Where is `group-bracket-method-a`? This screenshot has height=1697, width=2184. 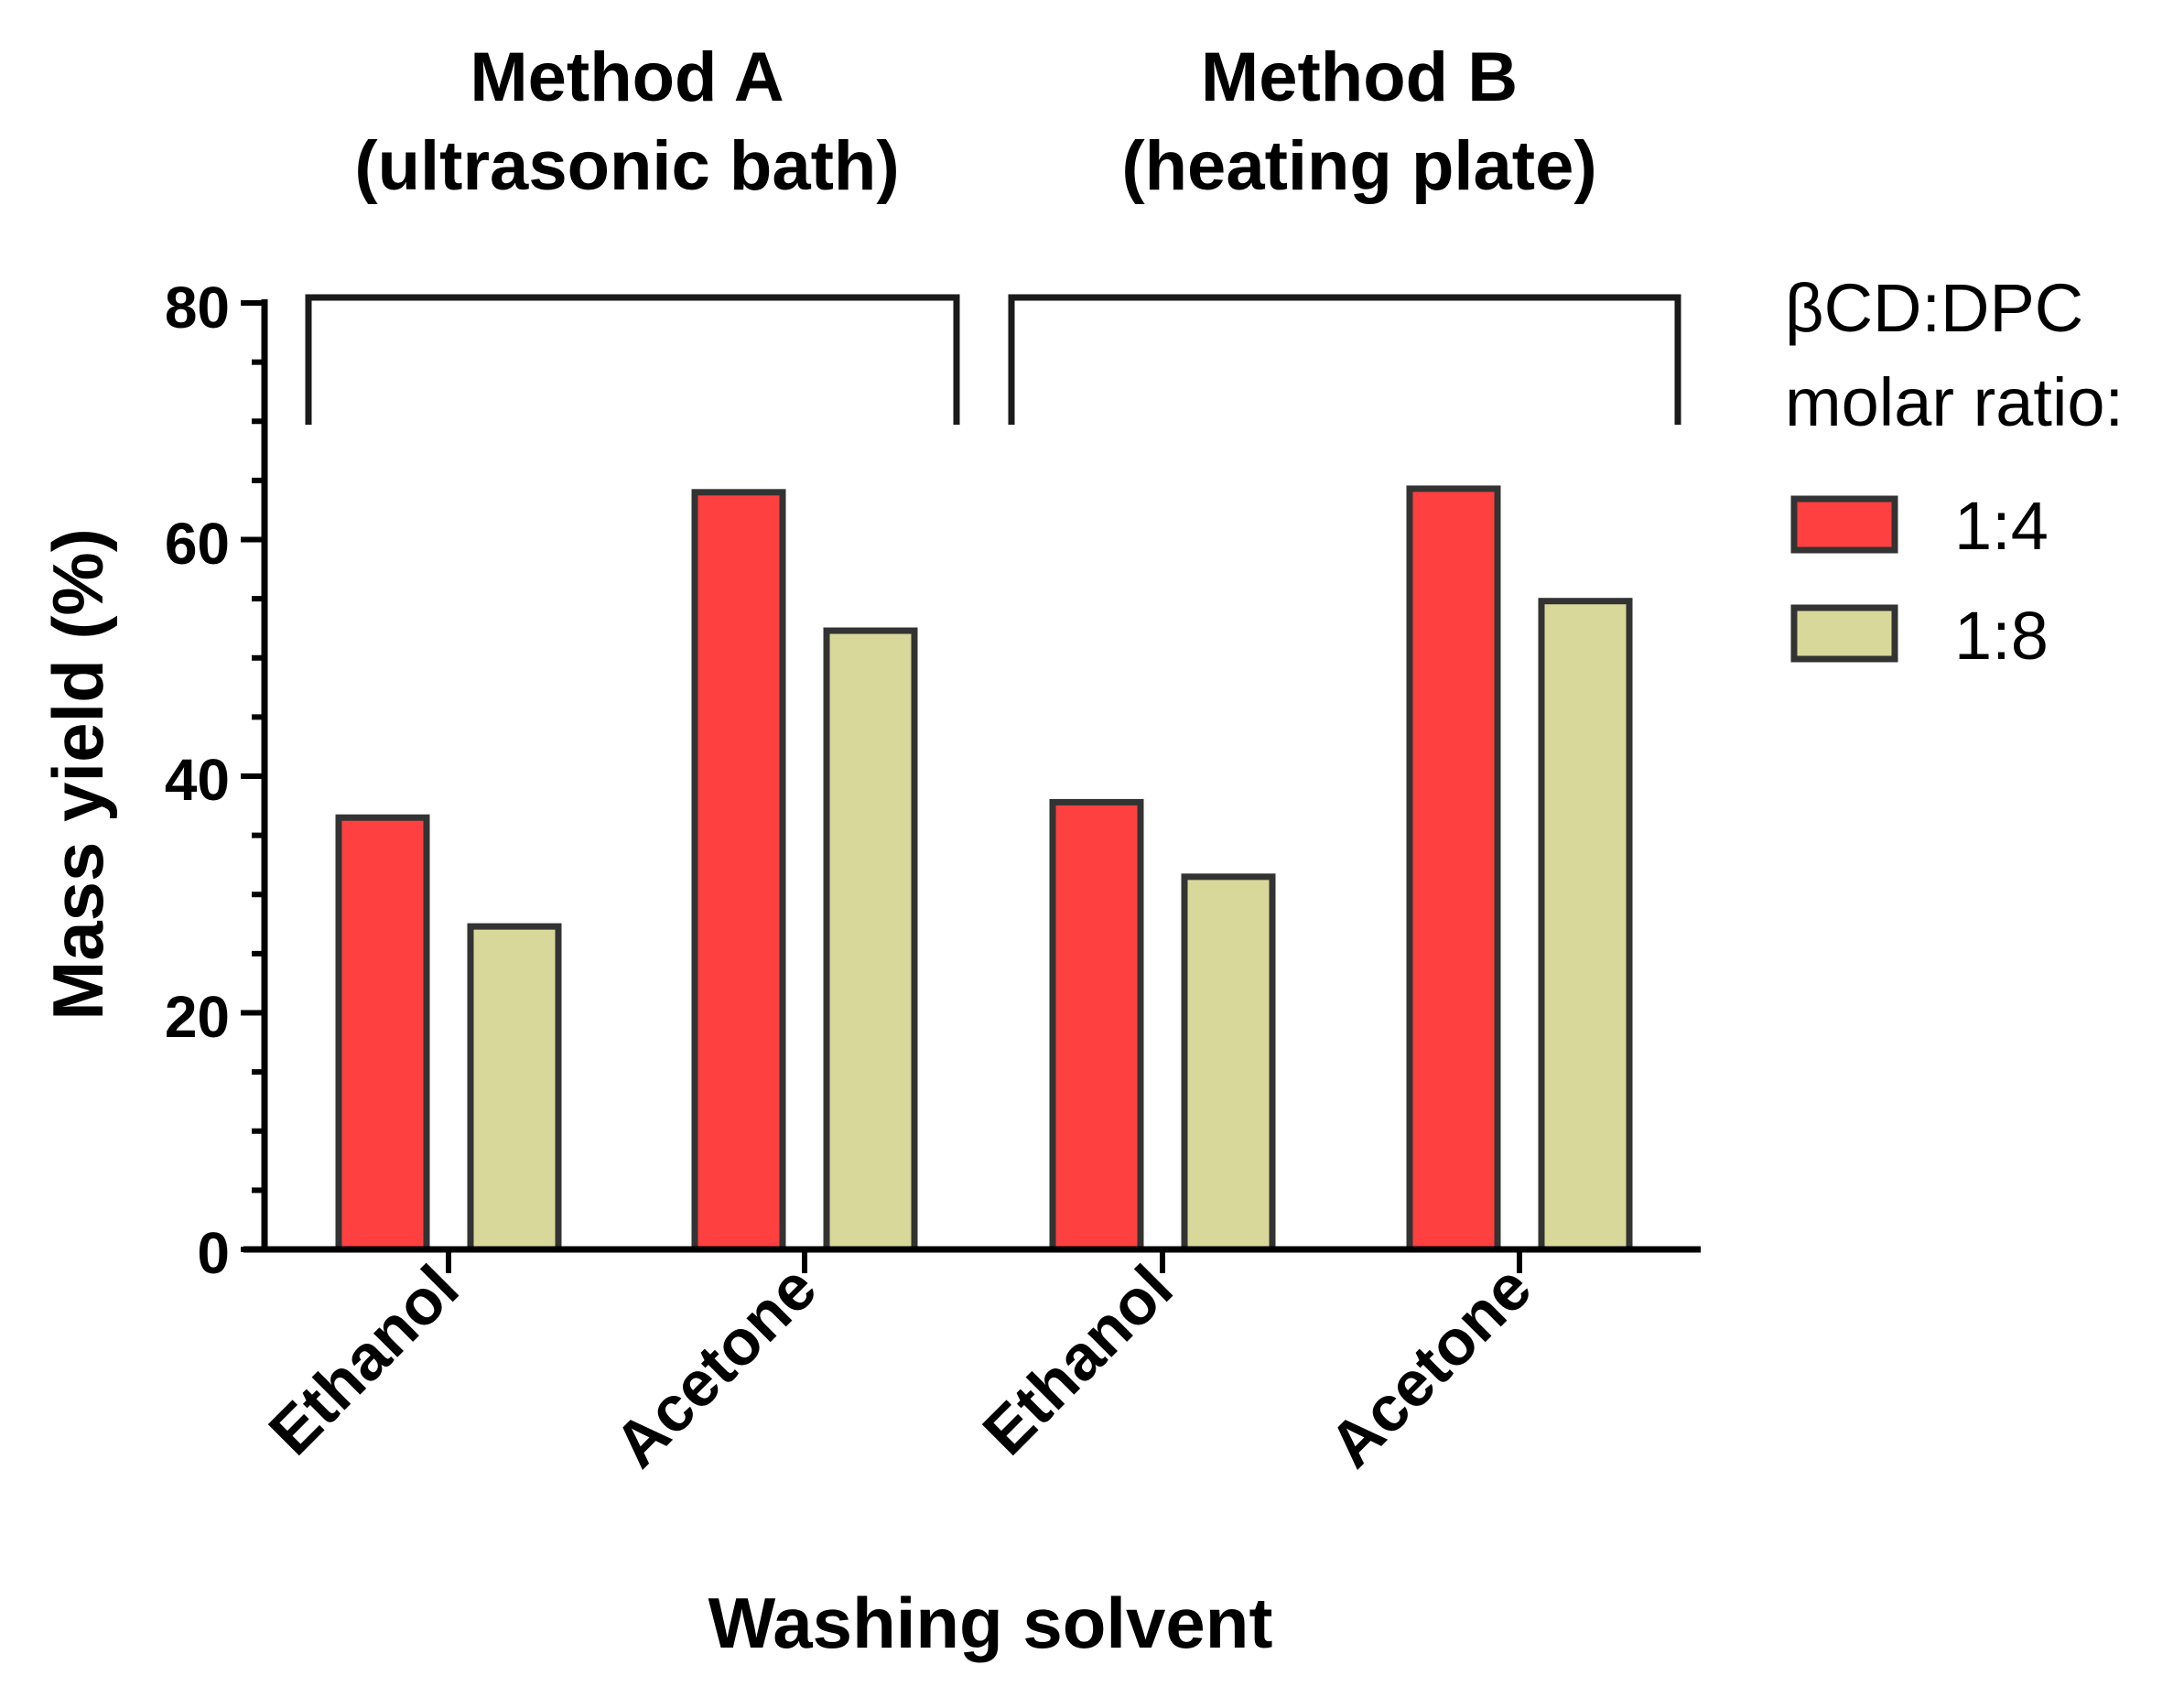
group-bracket-method-a is located at coordinates (632, 359).